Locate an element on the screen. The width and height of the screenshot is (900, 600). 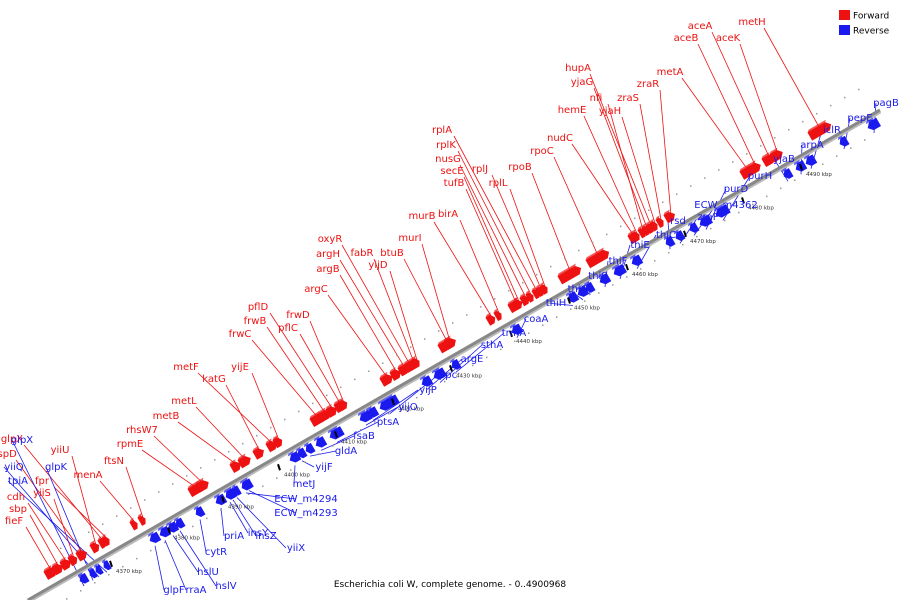
label-line-yijP is located at coordinates (395, 405).